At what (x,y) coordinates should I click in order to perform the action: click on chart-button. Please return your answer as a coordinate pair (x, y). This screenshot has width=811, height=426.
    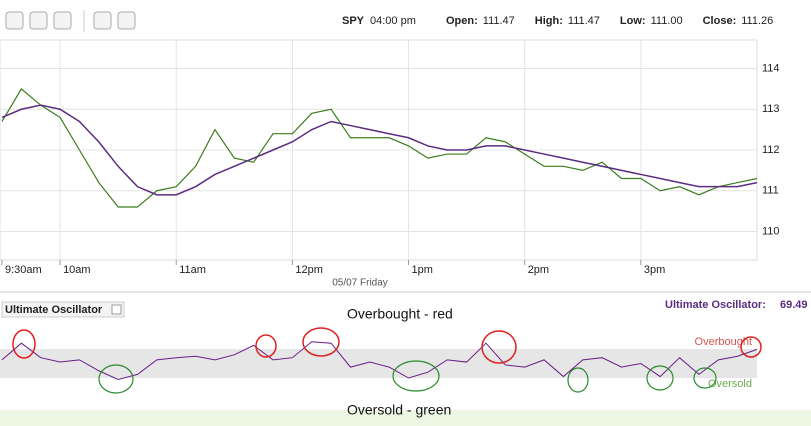
    Looking at the image, I should click on (102, 20).